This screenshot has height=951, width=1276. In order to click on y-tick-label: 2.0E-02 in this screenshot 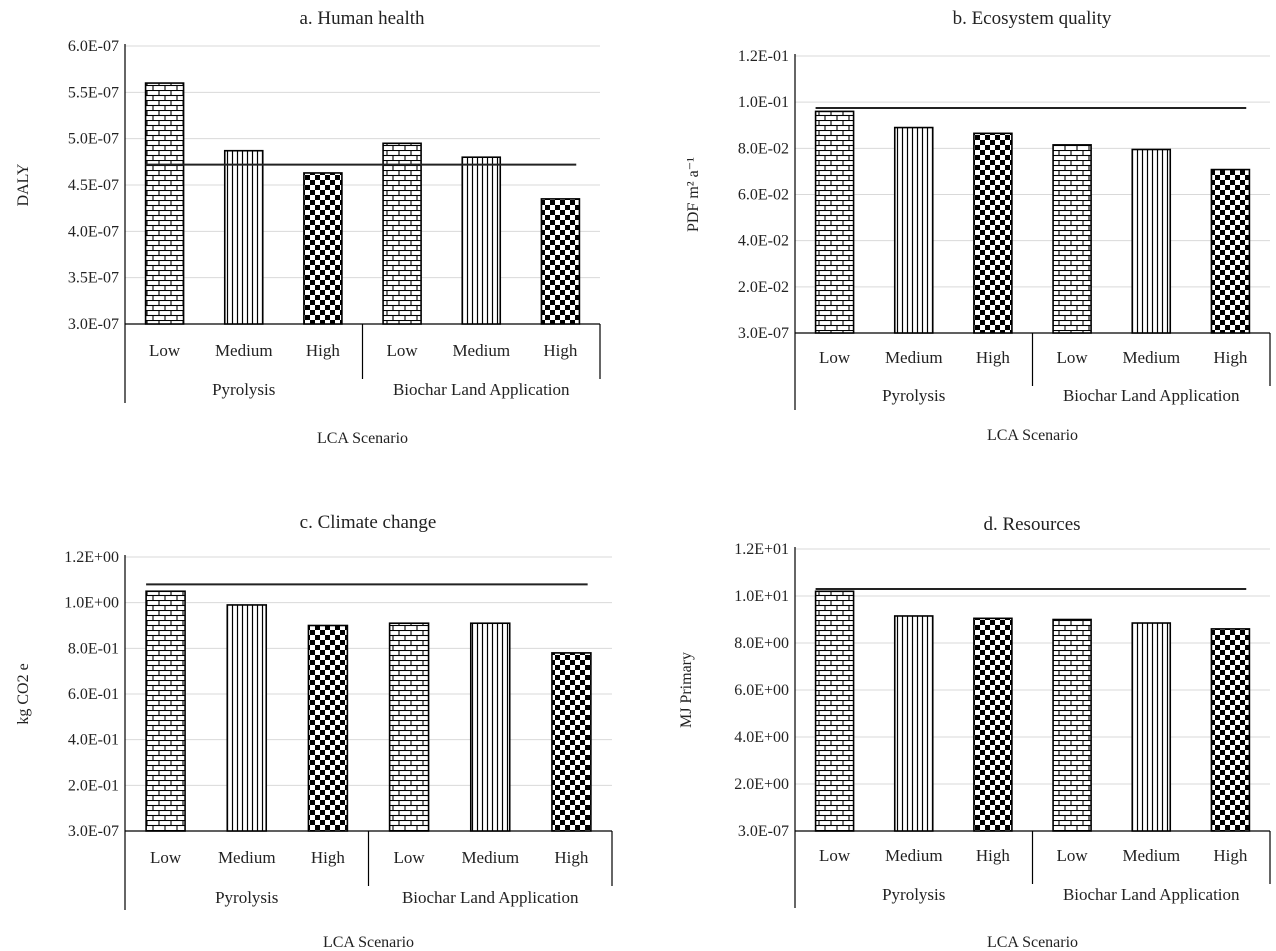, I will do `click(763, 287)`.